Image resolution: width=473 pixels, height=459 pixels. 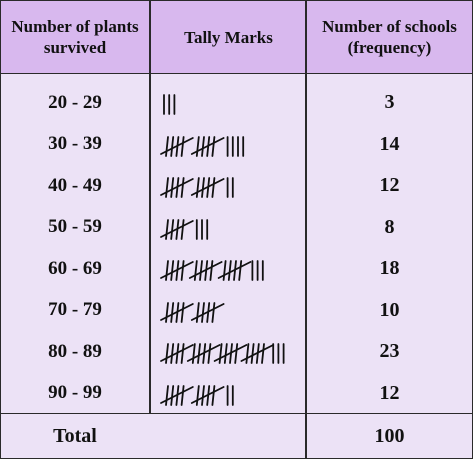 I want to click on range-cell: 70 - 79, so click(x=75, y=309).